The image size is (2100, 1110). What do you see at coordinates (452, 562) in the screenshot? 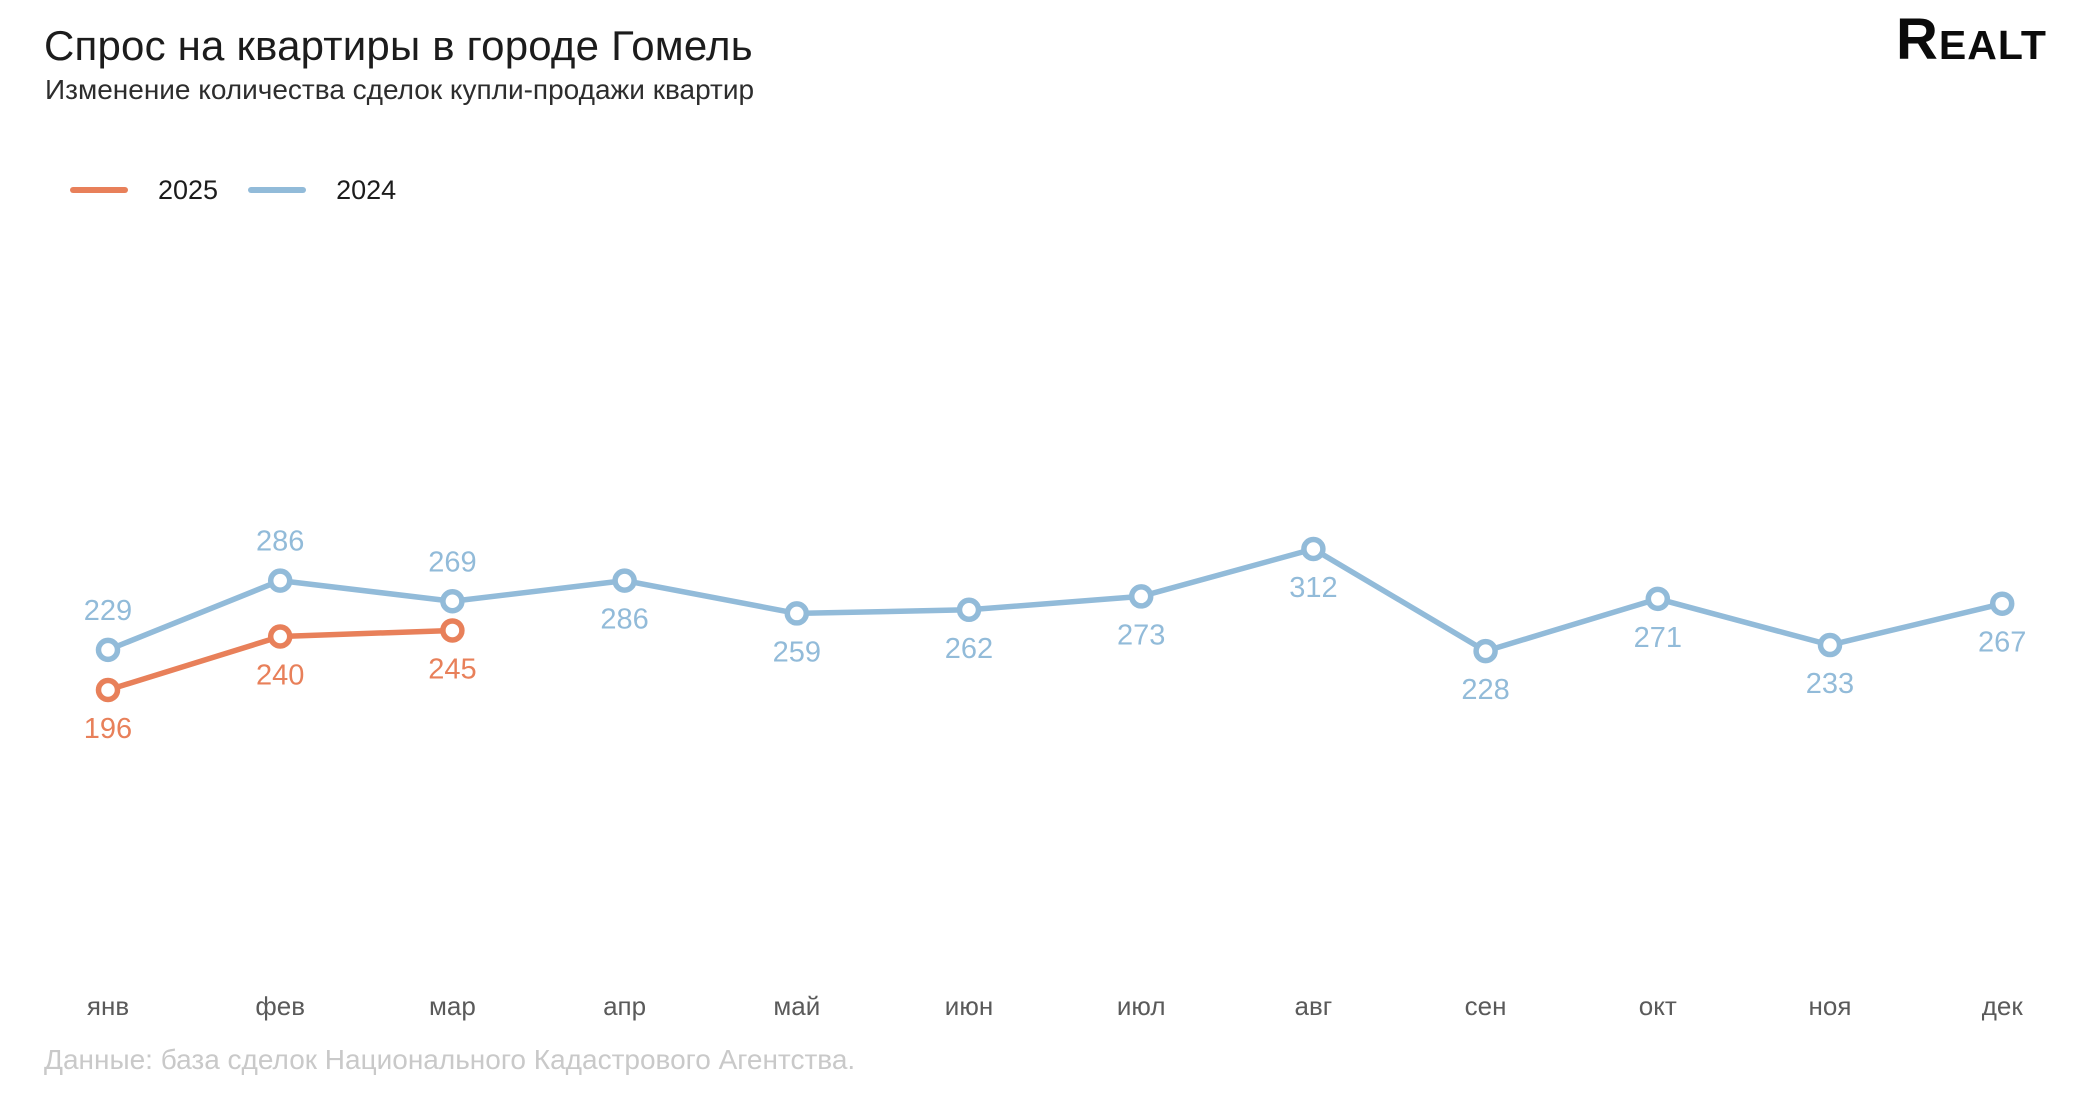
I see `data-point-label: 269` at bounding box center [452, 562].